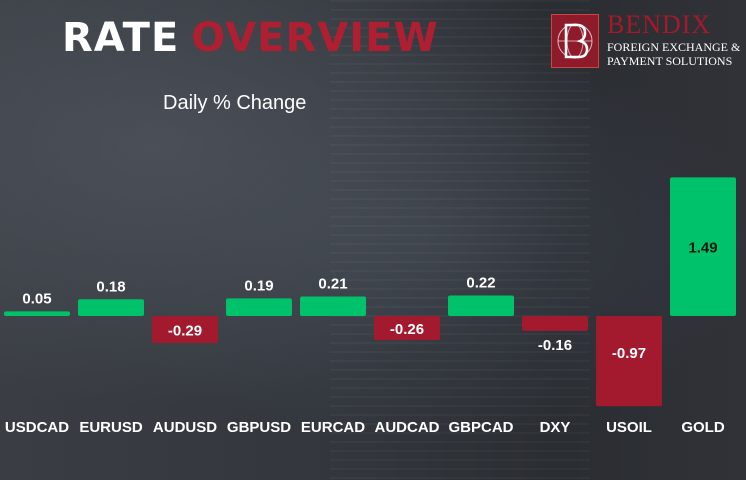  What do you see at coordinates (37, 313) in the screenshot?
I see `bar-usdcad` at bounding box center [37, 313].